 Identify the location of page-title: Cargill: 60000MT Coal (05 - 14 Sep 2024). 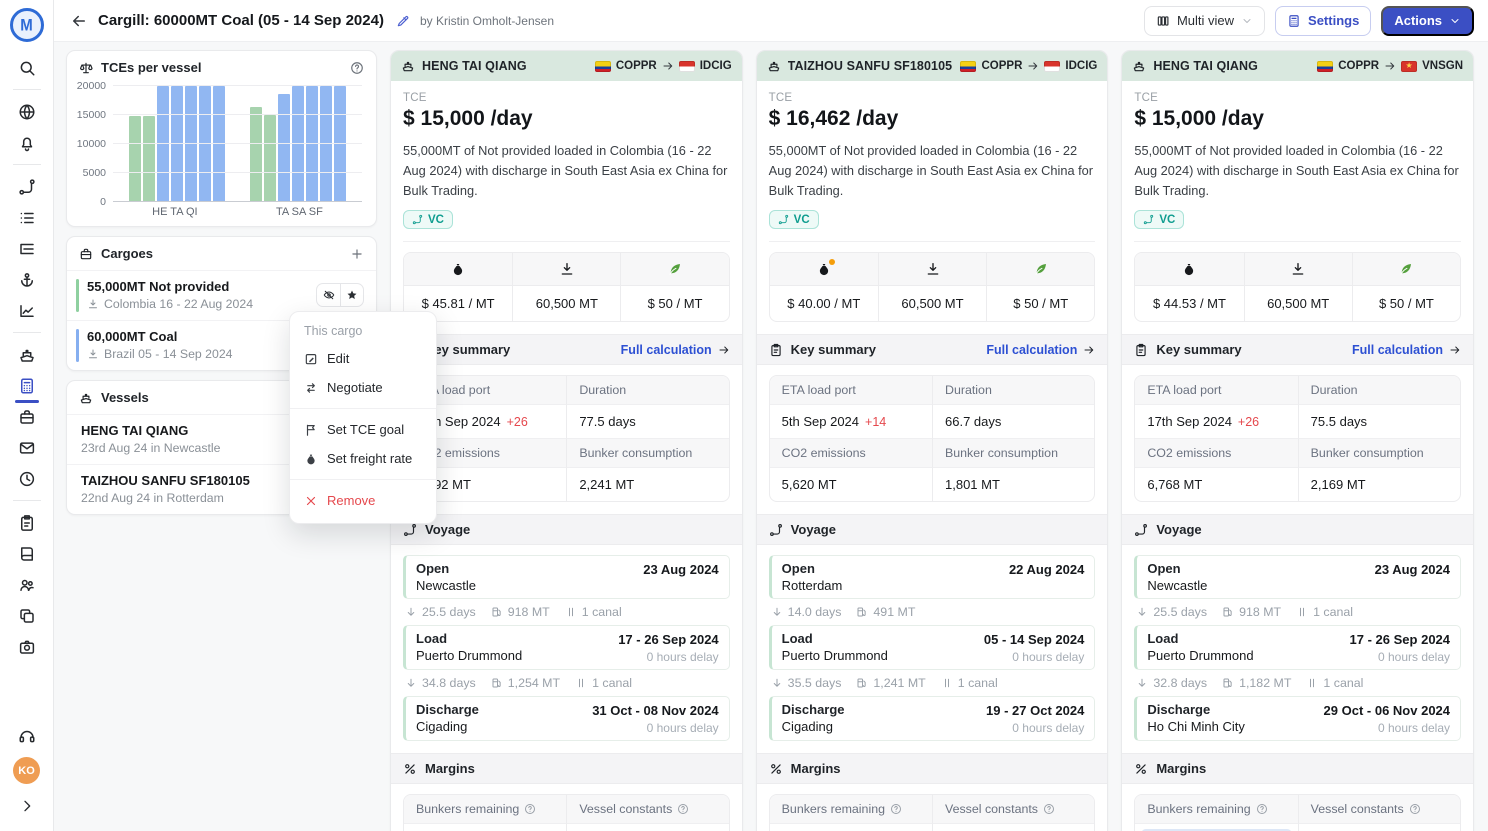
(241, 20).